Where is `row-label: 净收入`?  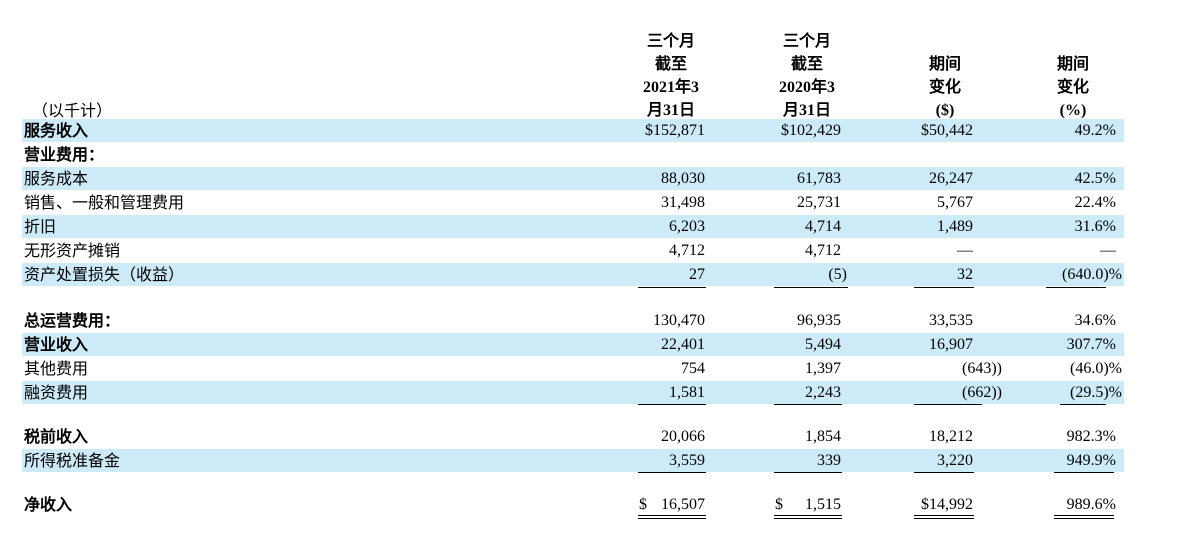
row-label: 净收入 is located at coordinates (48, 504).